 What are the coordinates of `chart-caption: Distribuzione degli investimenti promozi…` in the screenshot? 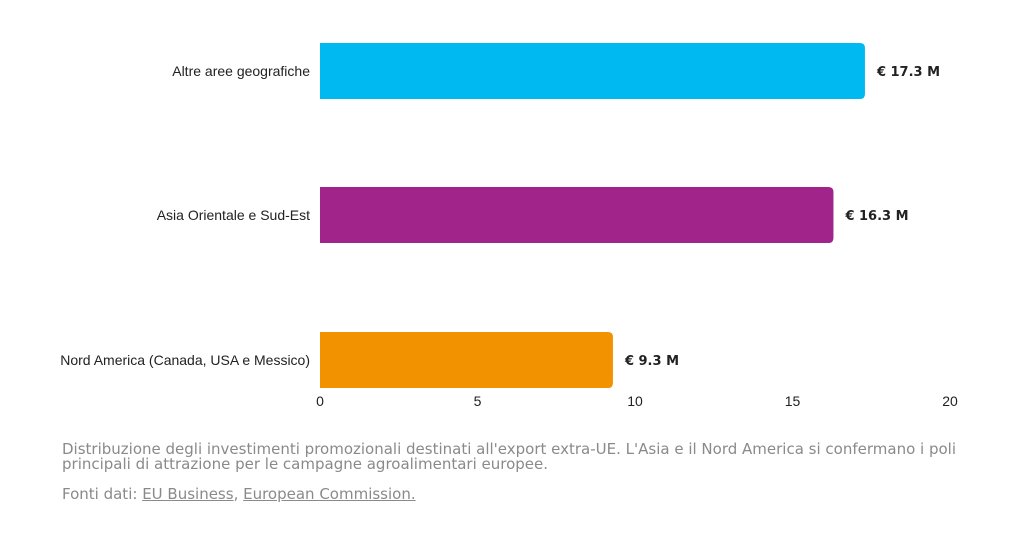 It's located at (509, 456).